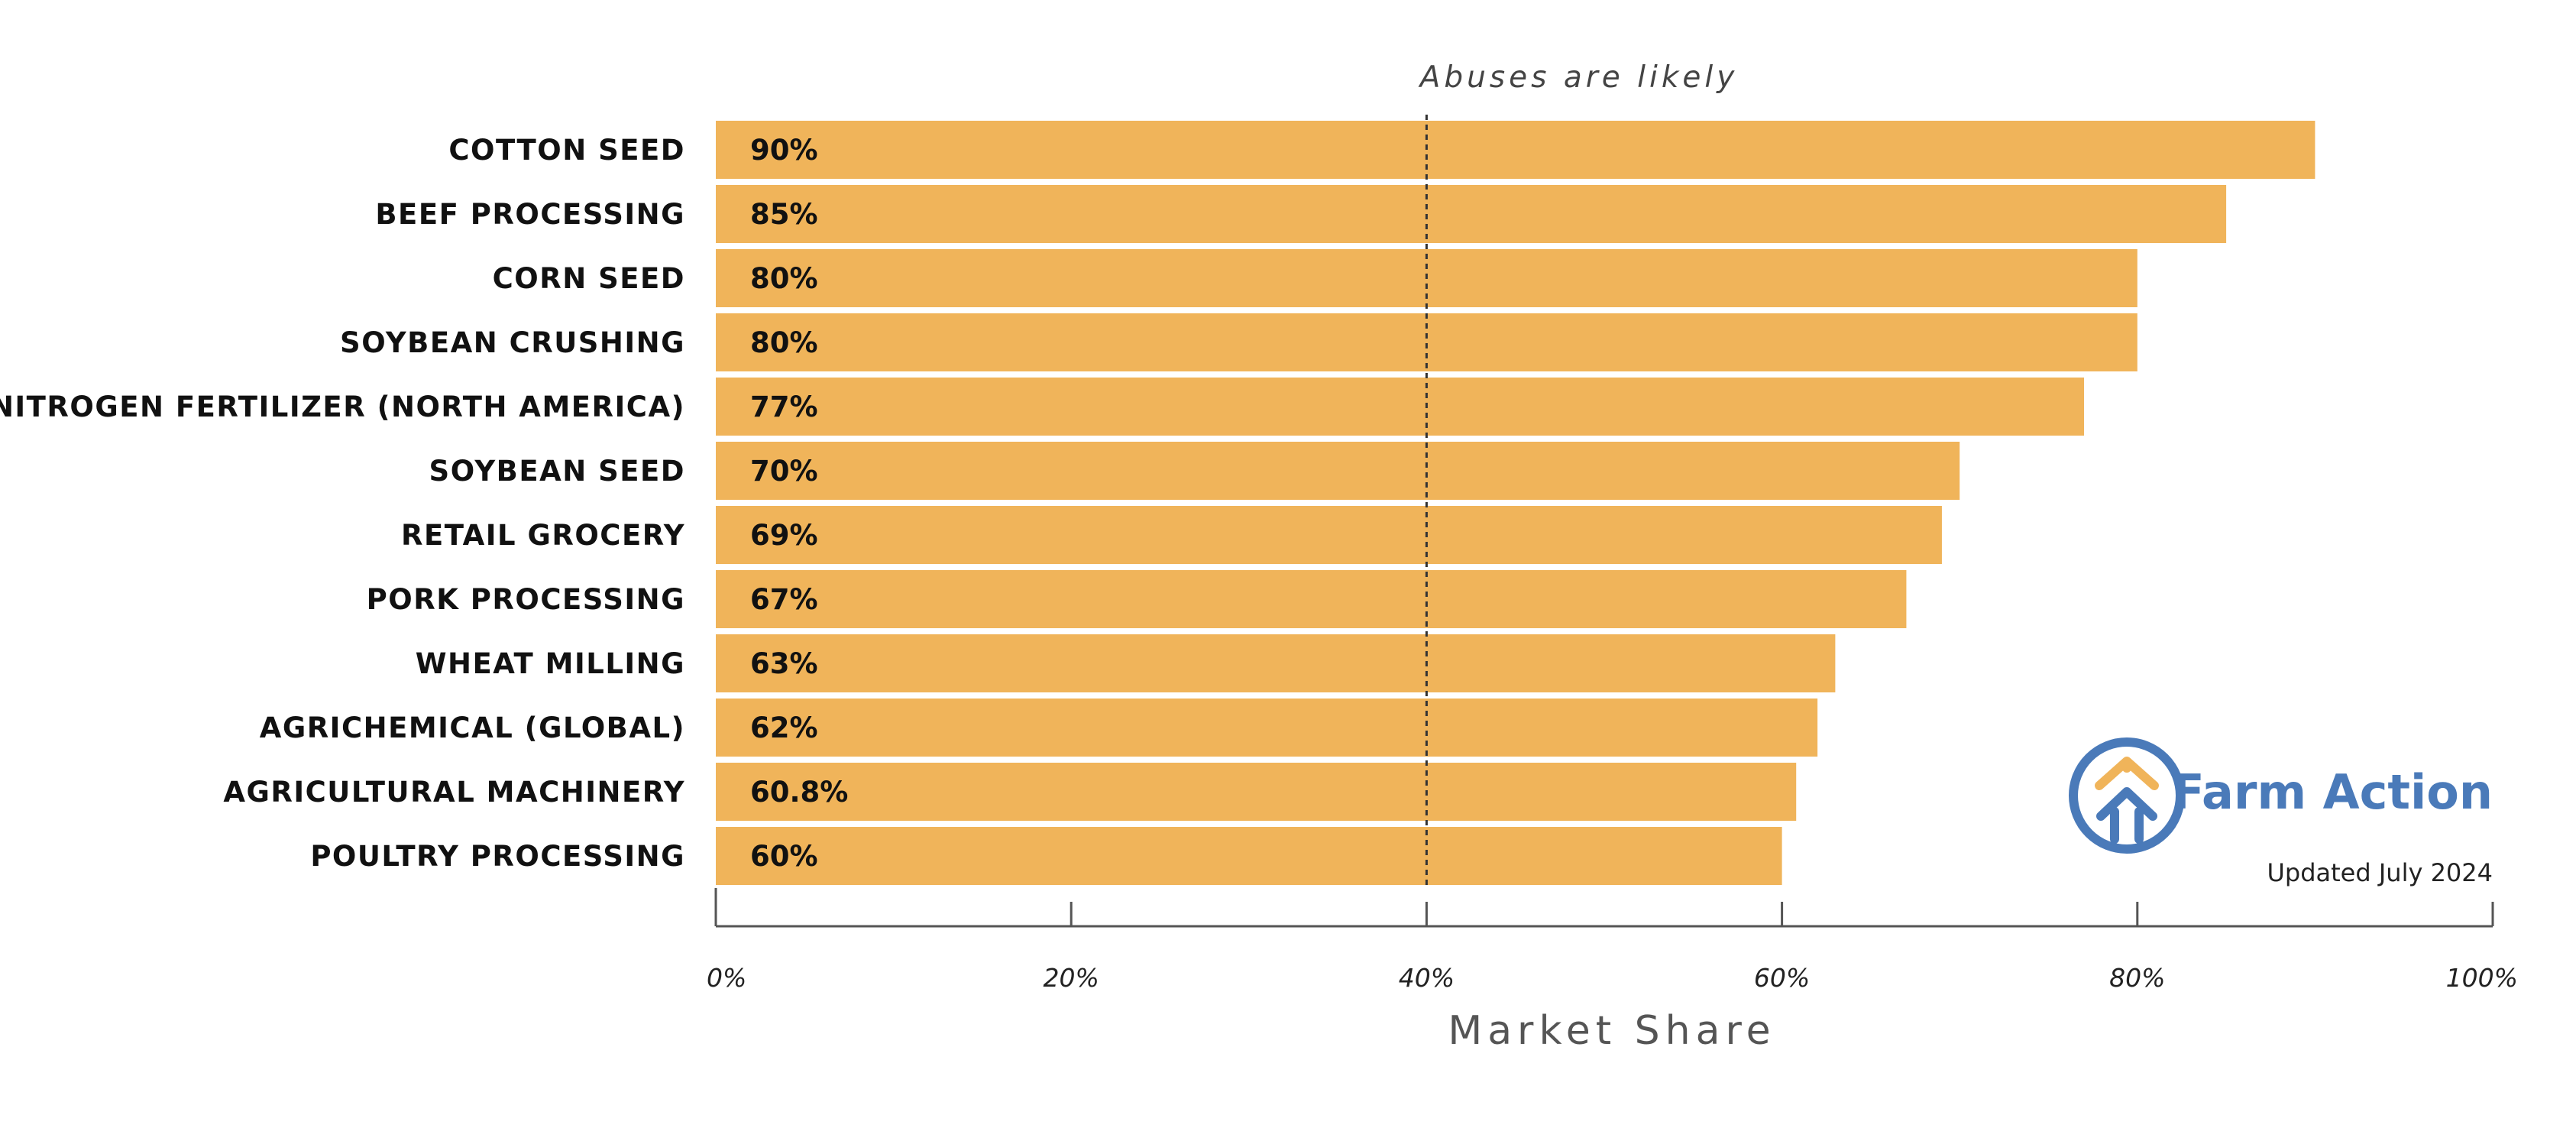  Describe the element at coordinates (566, 151) in the screenshot. I see `category-label: COTTON SEED` at that location.